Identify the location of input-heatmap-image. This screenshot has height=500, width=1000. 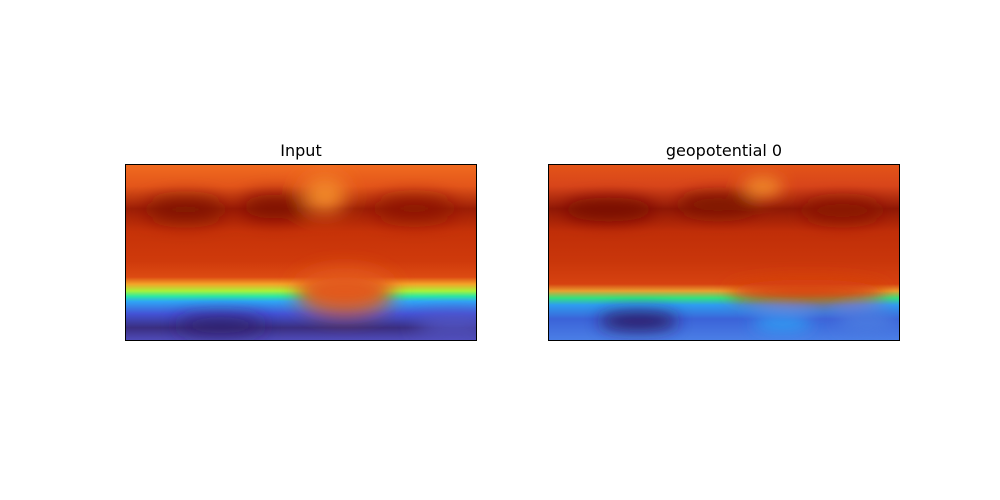
(301, 252).